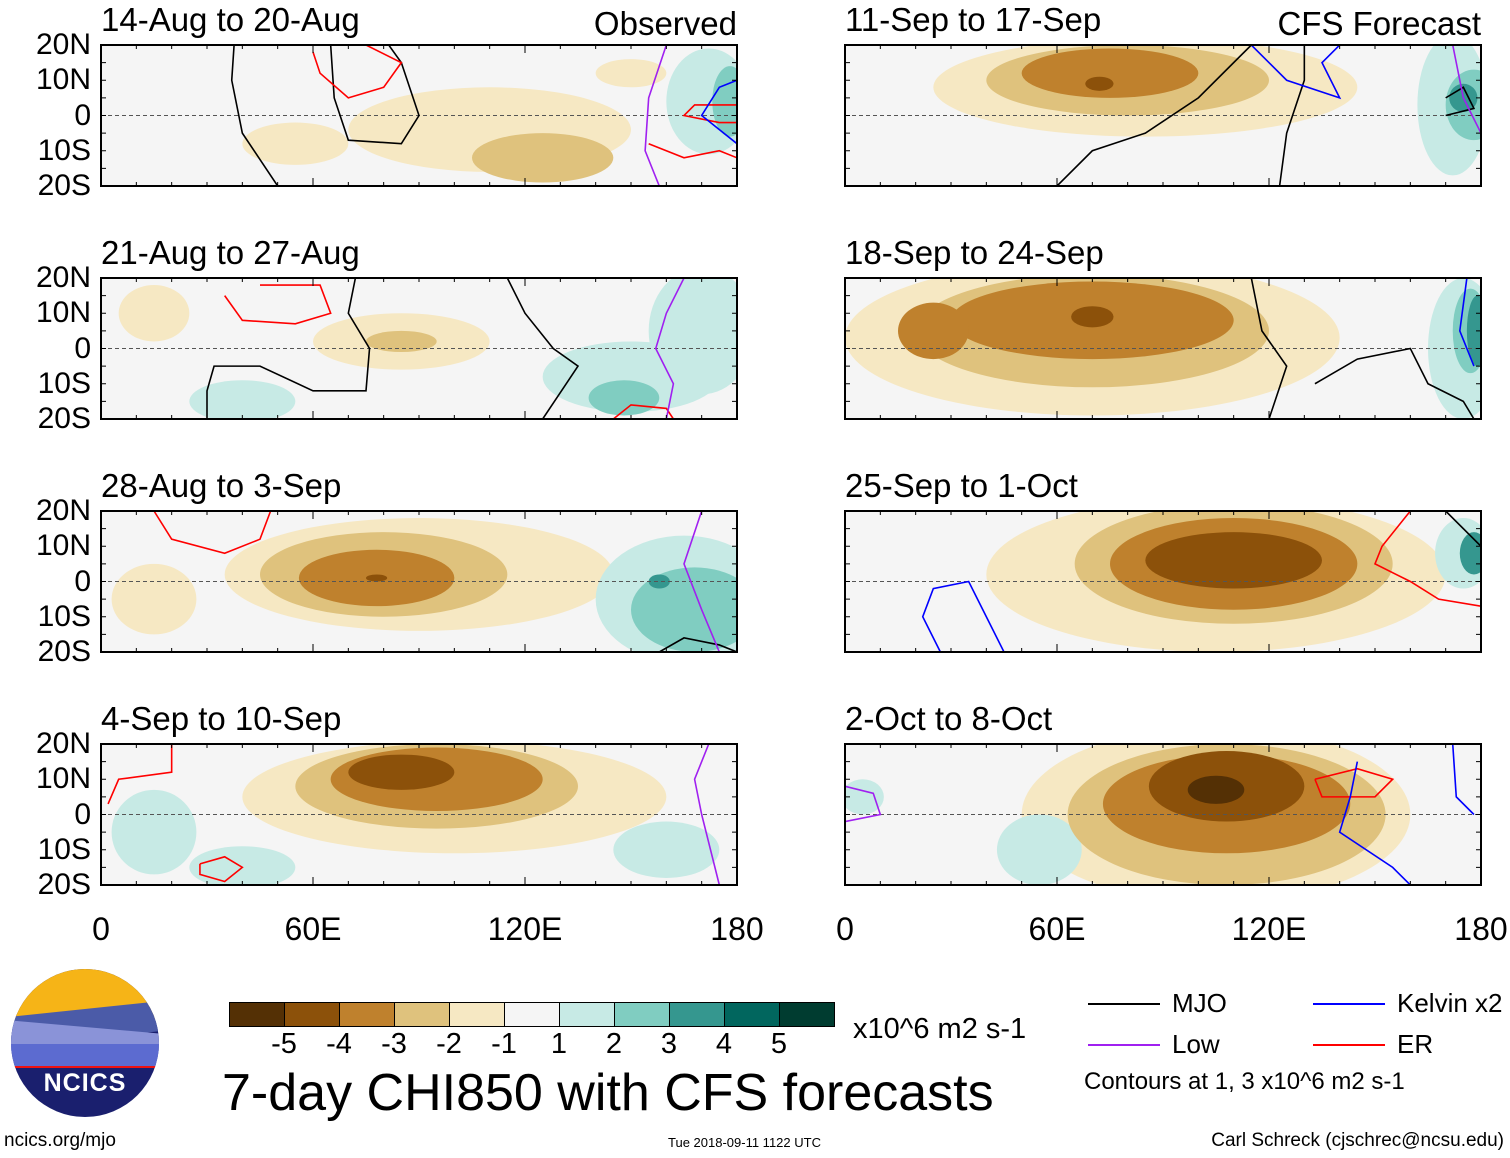 The width and height of the screenshot is (1510, 1158). I want to click on legend-label: MJO, so click(1199, 1003).